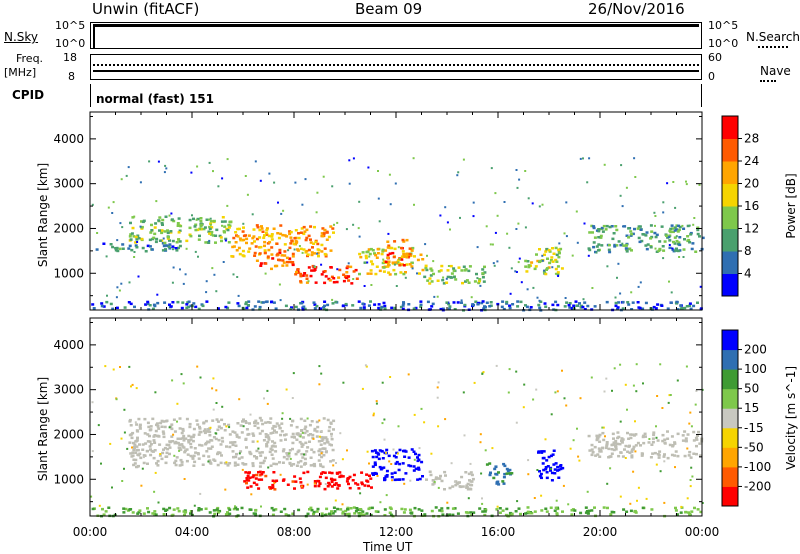 The width and height of the screenshot is (800, 554). I want to click on colorbar-tick-label: 200, so click(755, 350).